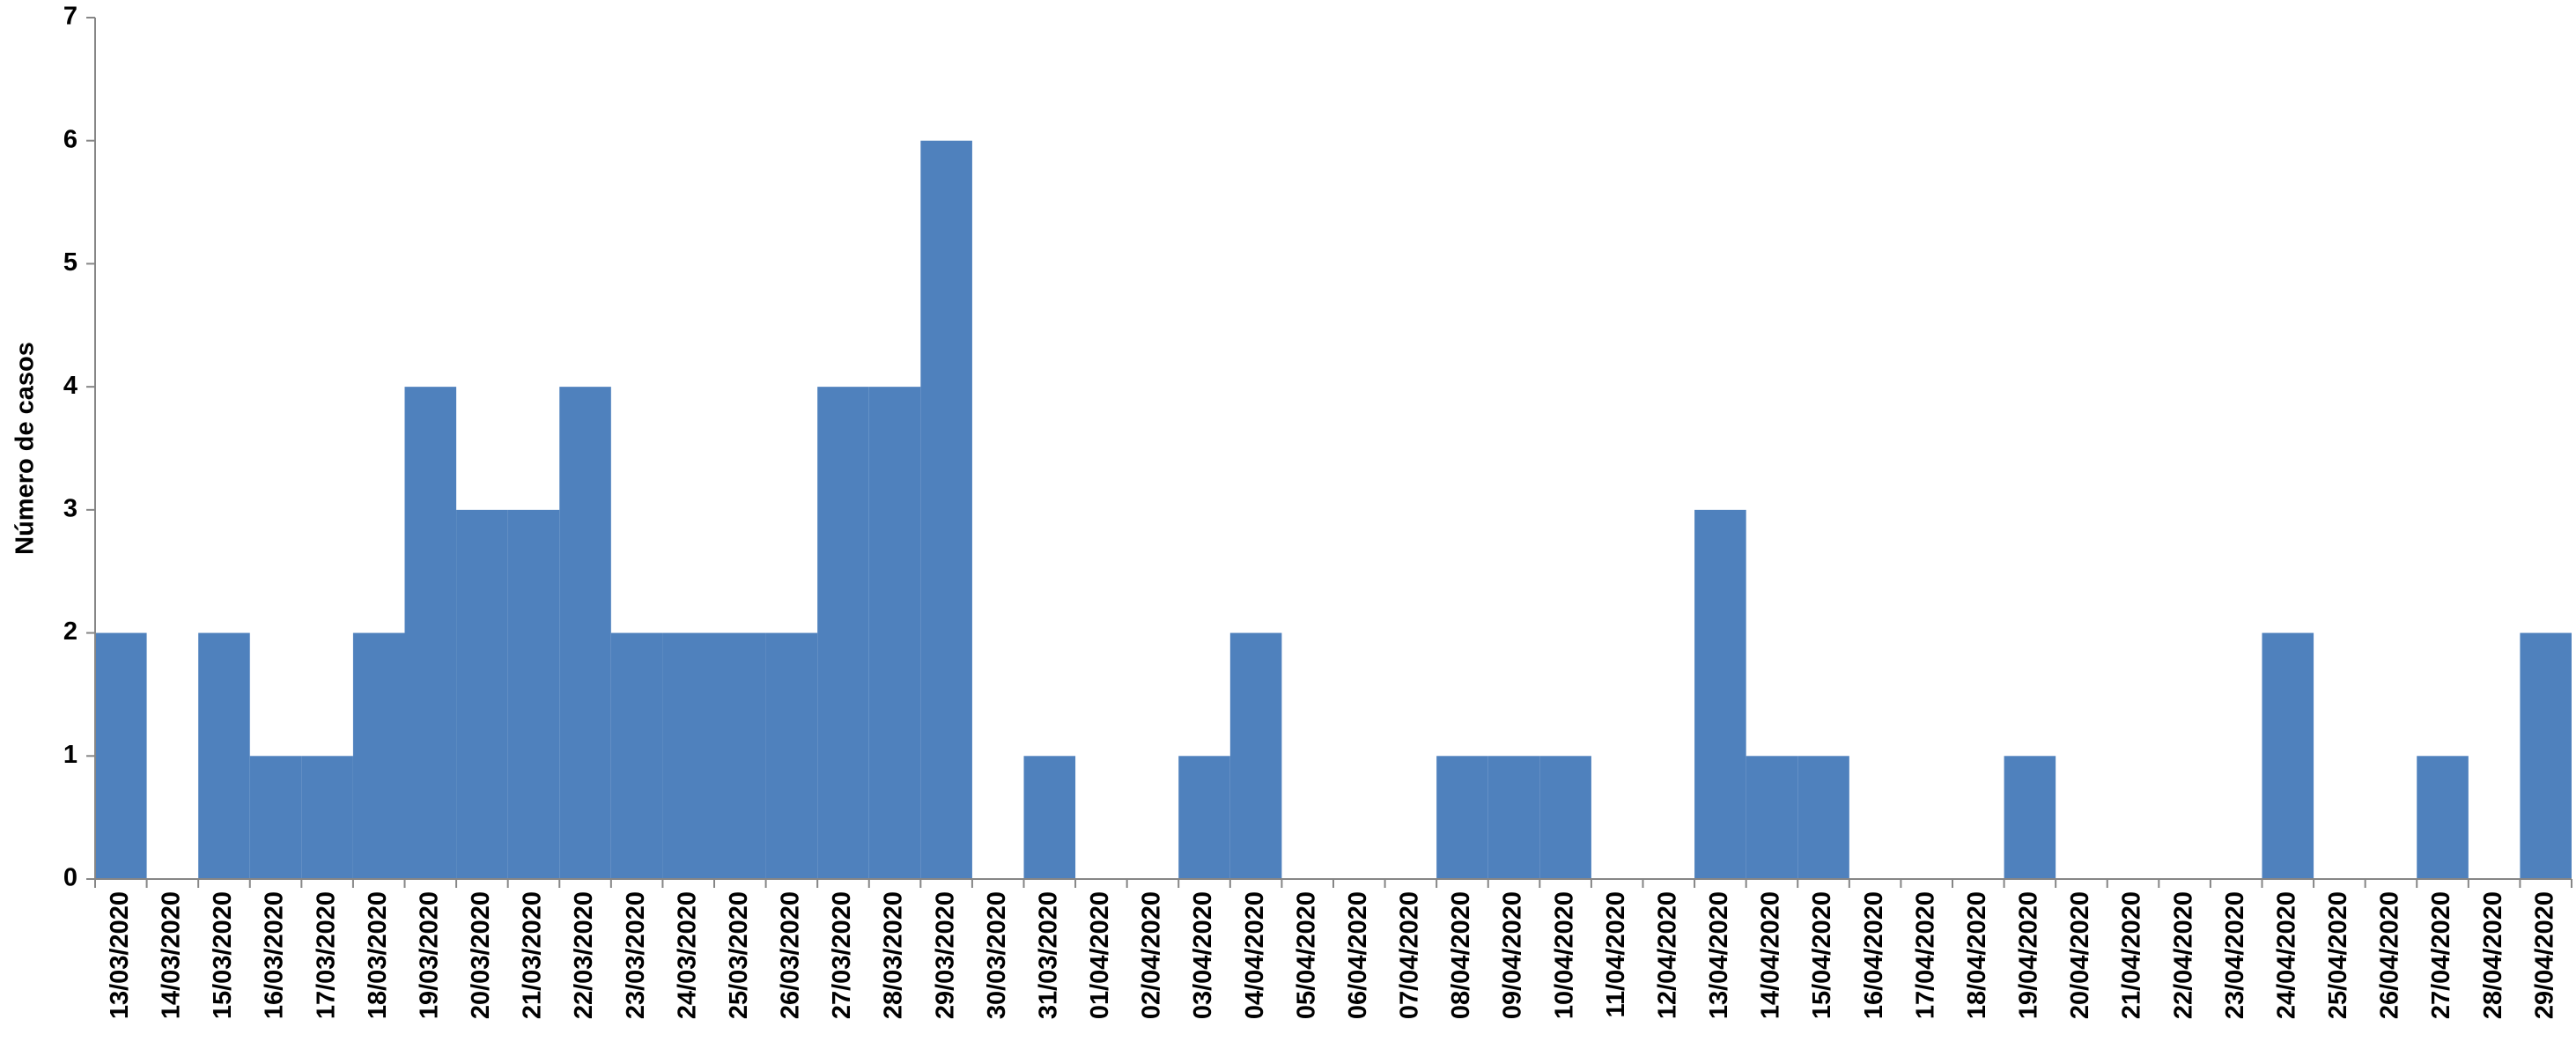  I want to click on y-tick-label: 1, so click(70, 755).